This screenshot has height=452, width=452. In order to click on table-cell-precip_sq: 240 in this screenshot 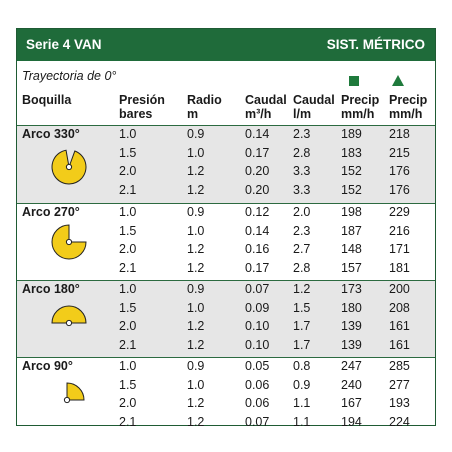, I will do `click(351, 384)`.